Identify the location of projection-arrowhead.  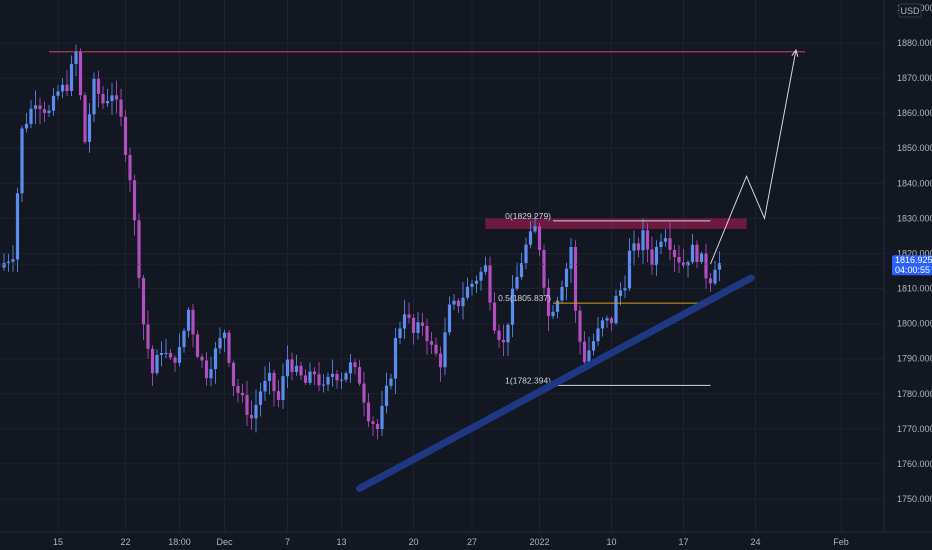
(795, 52).